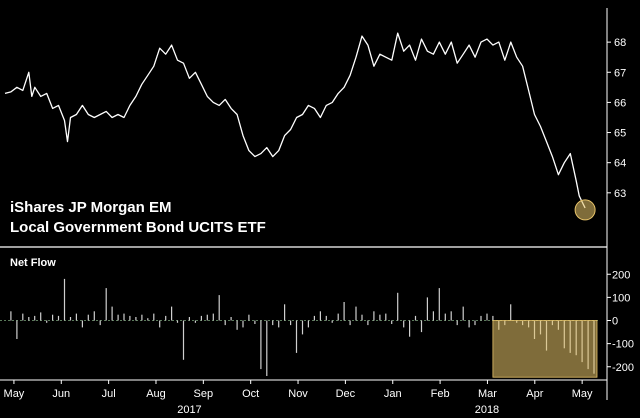 The image size is (640, 418). What do you see at coordinates (61, 394) in the screenshot?
I see `x-tick-label: Jun` at bounding box center [61, 394].